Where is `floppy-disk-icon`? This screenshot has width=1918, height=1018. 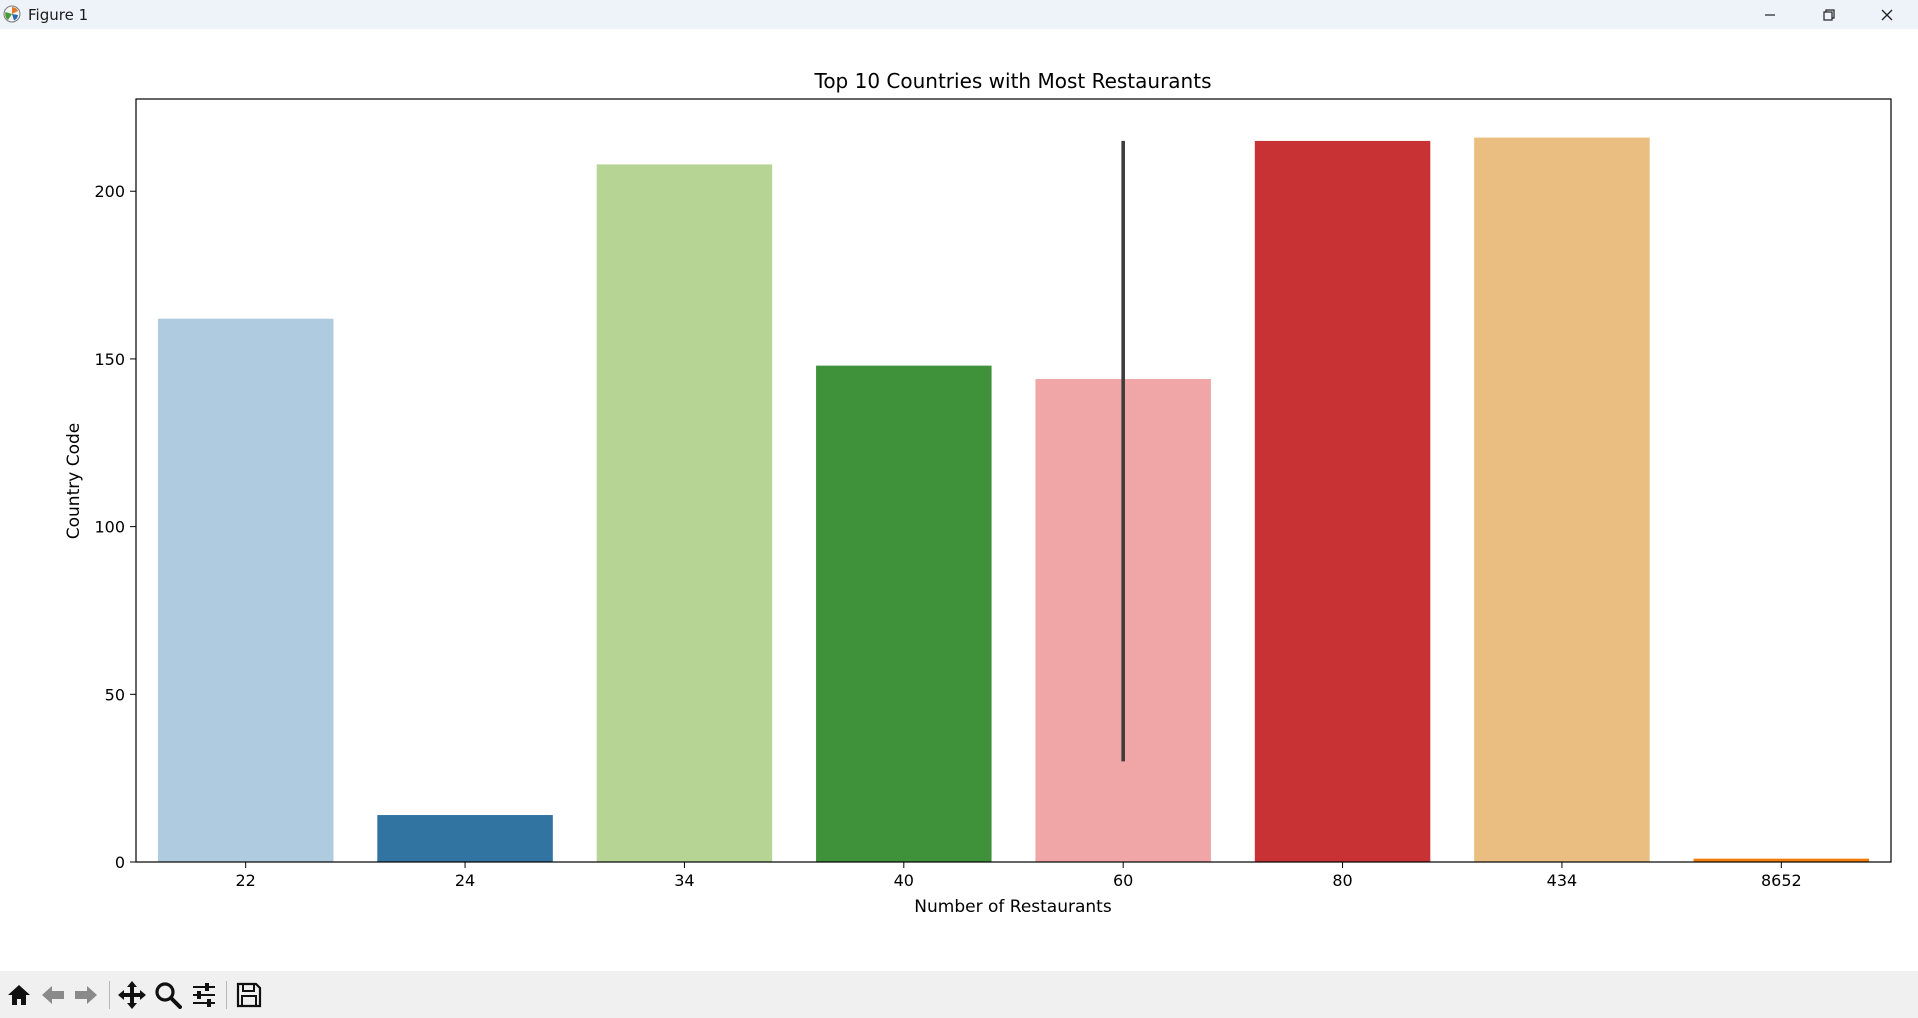
floppy-disk-icon is located at coordinates (249, 995).